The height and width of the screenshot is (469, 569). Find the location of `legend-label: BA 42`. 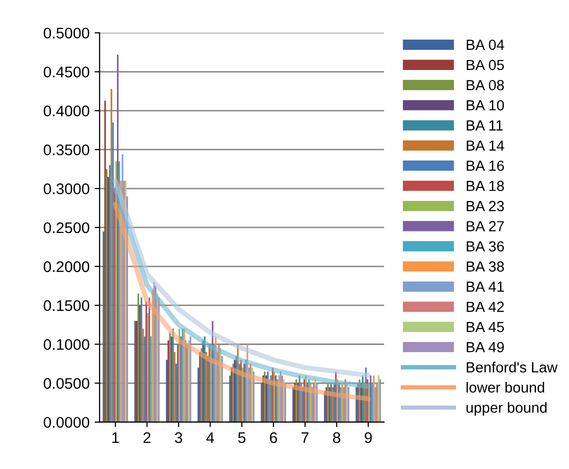

legend-label: BA 42 is located at coordinates (485, 307).